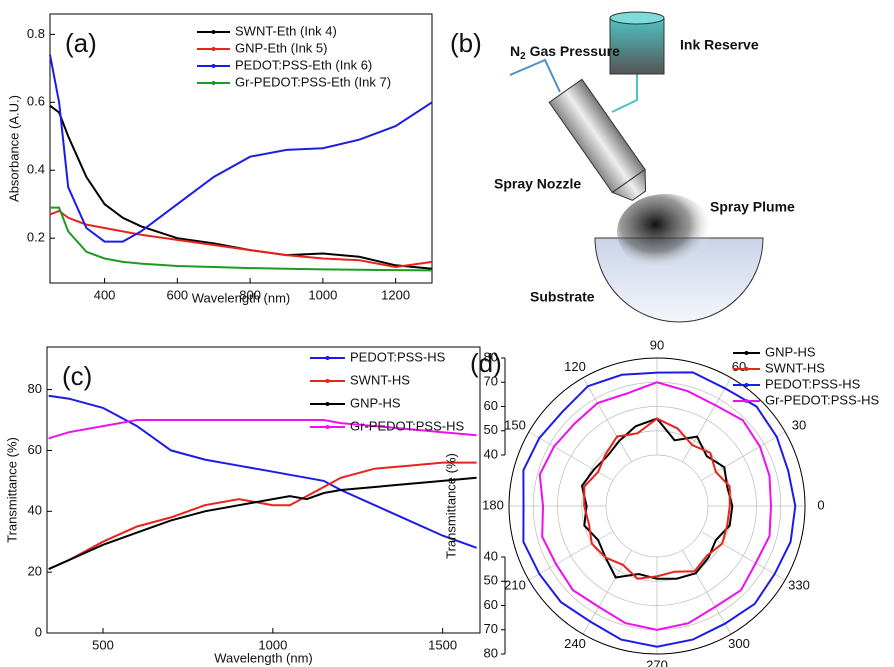 This screenshot has height=667, width=894. I want to click on plume-label: Spray Plume, so click(752, 207).